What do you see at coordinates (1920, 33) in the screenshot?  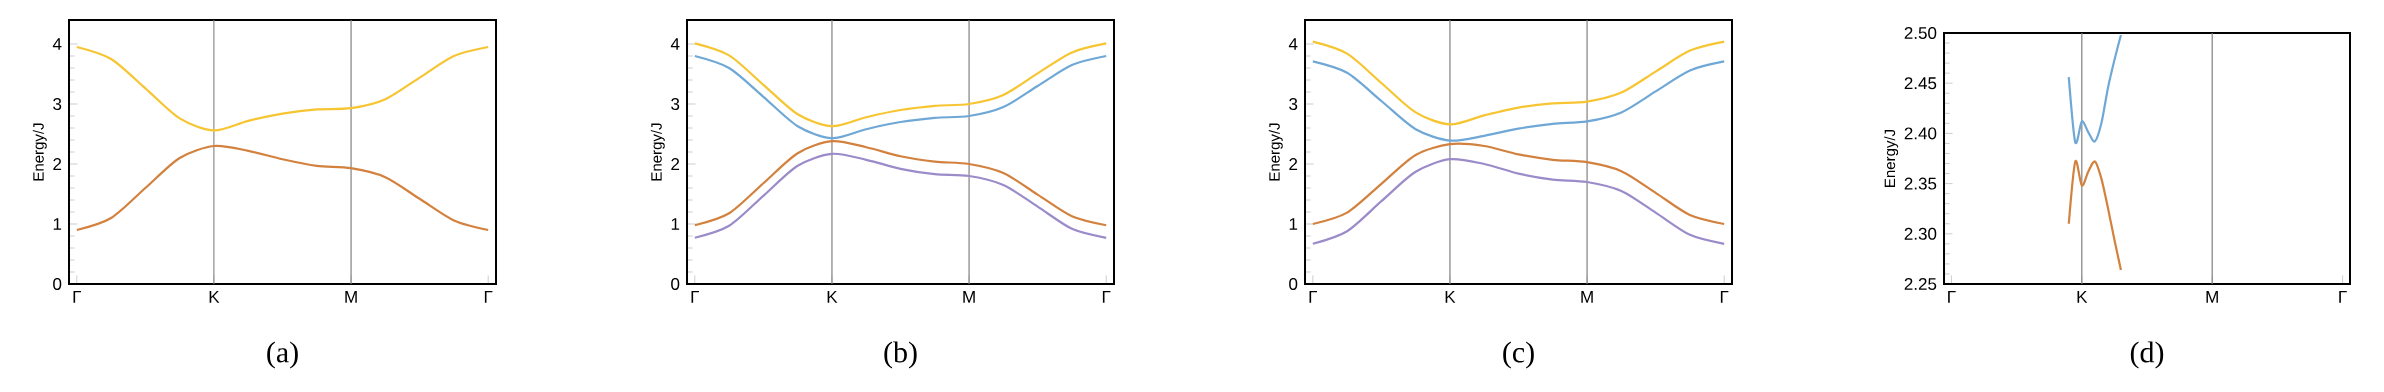 I see `y-tick-label: 2.50` at bounding box center [1920, 33].